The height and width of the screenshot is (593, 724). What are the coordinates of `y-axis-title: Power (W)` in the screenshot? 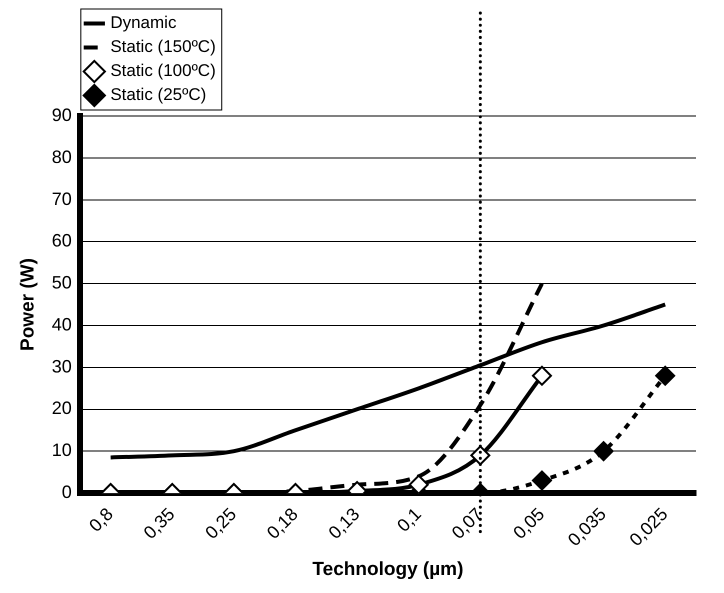 It's located at (28, 304).